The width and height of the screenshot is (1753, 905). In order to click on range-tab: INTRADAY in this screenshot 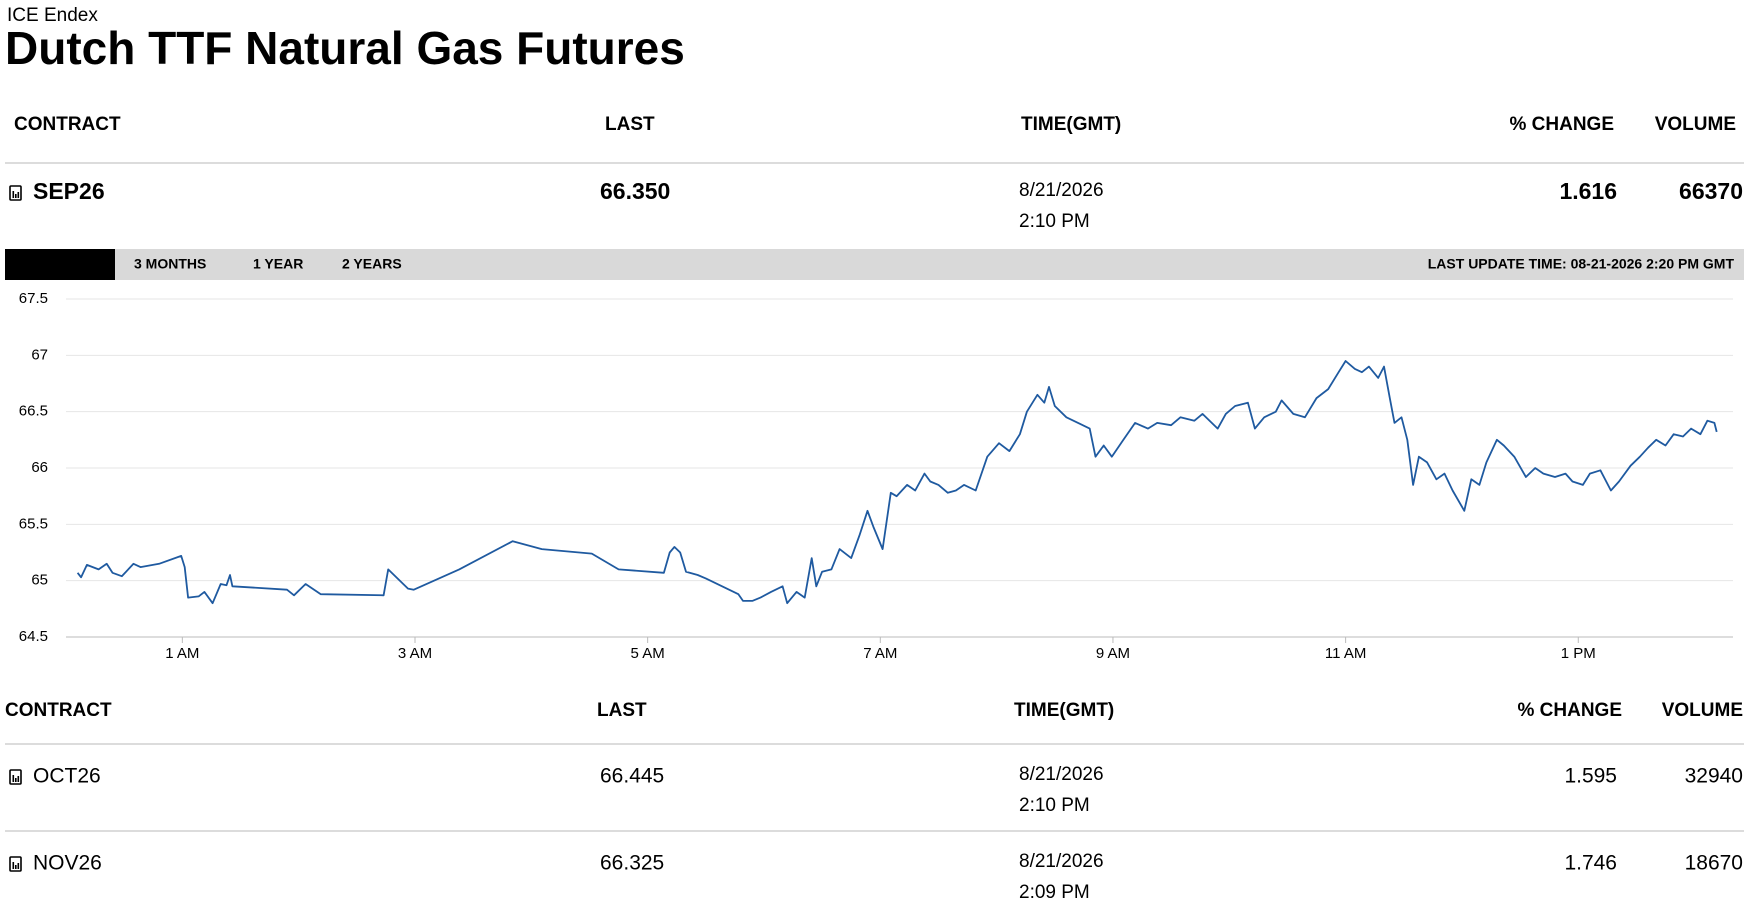, I will do `click(61, 264)`.